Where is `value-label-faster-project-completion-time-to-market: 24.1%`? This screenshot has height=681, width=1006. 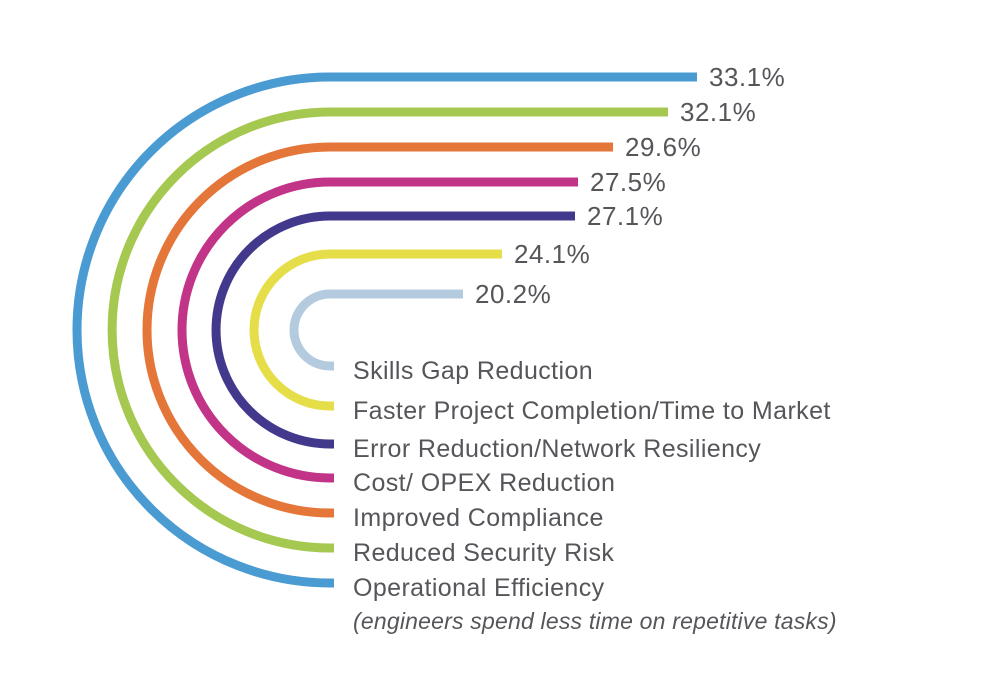 value-label-faster-project-completion-time-to-market: 24.1% is located at coordinates (552, 254).